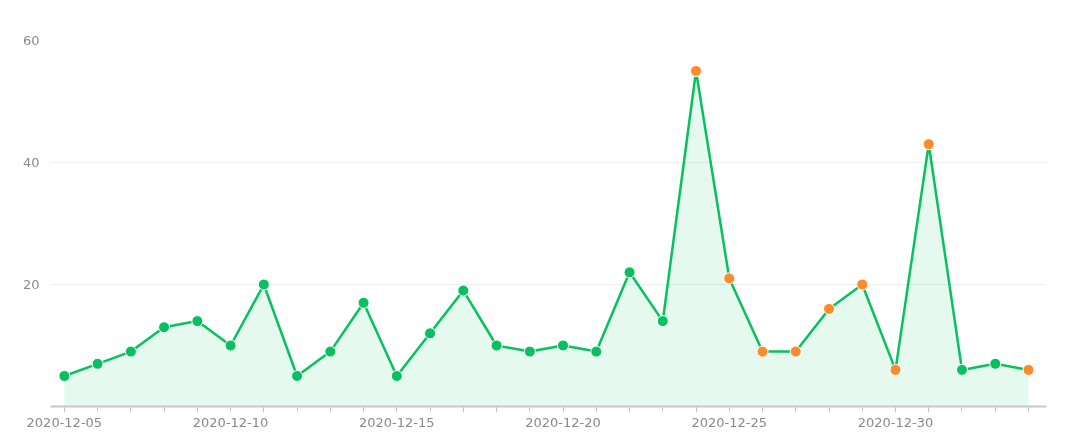 The width and height of the screenshot is (1066, 441). I want to click on x-tick-label: 2020-12-20, so click(563, 422).